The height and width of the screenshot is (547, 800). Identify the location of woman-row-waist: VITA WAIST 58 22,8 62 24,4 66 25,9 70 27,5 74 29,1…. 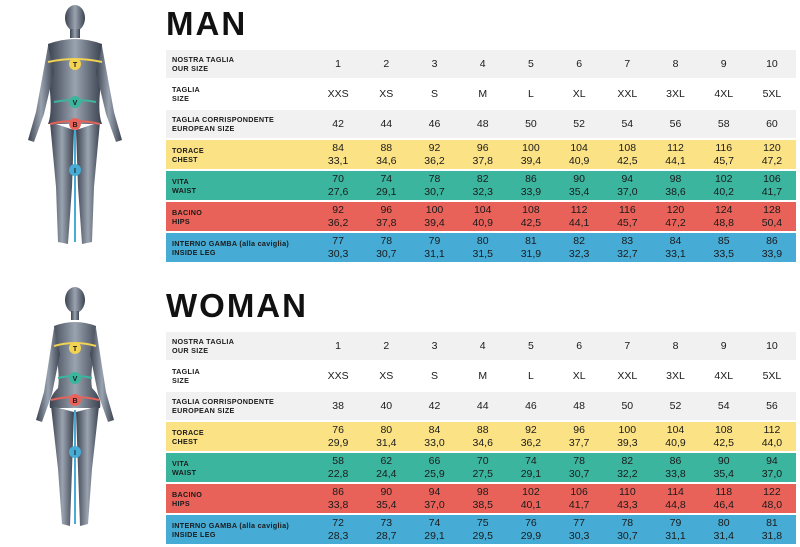
(481, 467).